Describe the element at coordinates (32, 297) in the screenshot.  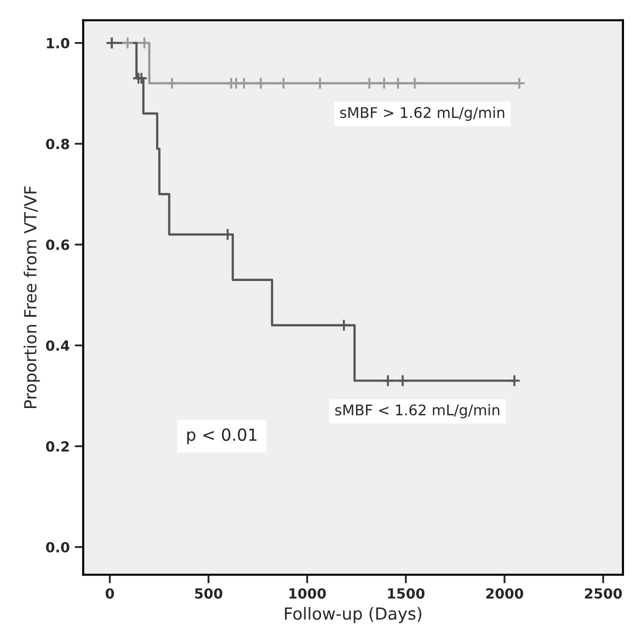
I see `y-axis-title: Proportion Free from VT/VF` at that location.